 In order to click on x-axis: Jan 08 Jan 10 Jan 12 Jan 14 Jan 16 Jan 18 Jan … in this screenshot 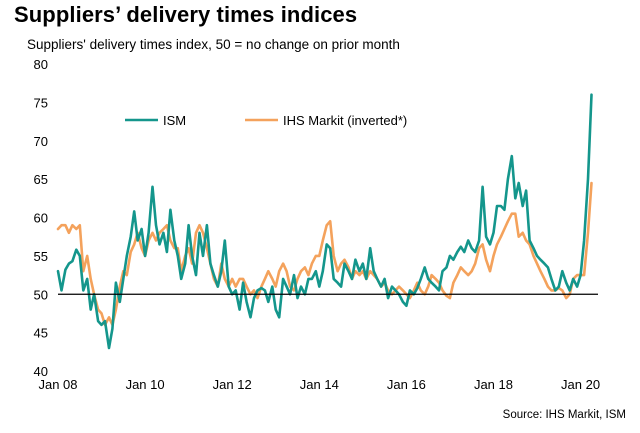, I will do `click(319, 384)`.